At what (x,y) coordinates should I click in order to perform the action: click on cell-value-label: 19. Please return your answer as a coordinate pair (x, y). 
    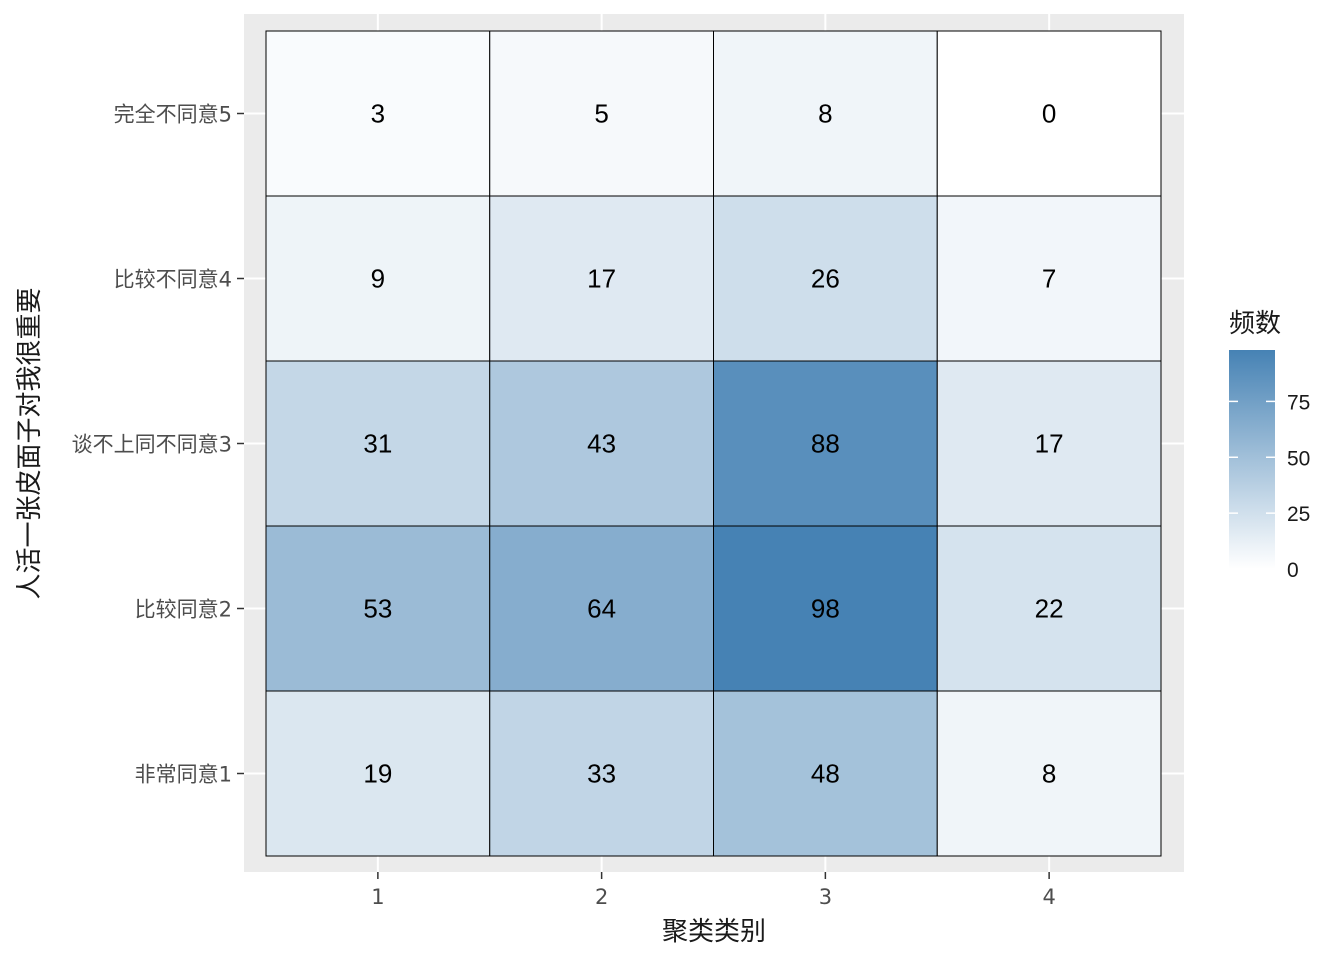
    Looking at the image, I should click on (377, 774).